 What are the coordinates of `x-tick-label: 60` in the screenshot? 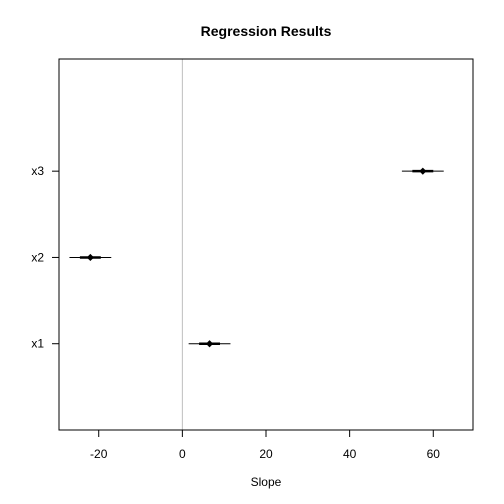 It's located at (434, 454).